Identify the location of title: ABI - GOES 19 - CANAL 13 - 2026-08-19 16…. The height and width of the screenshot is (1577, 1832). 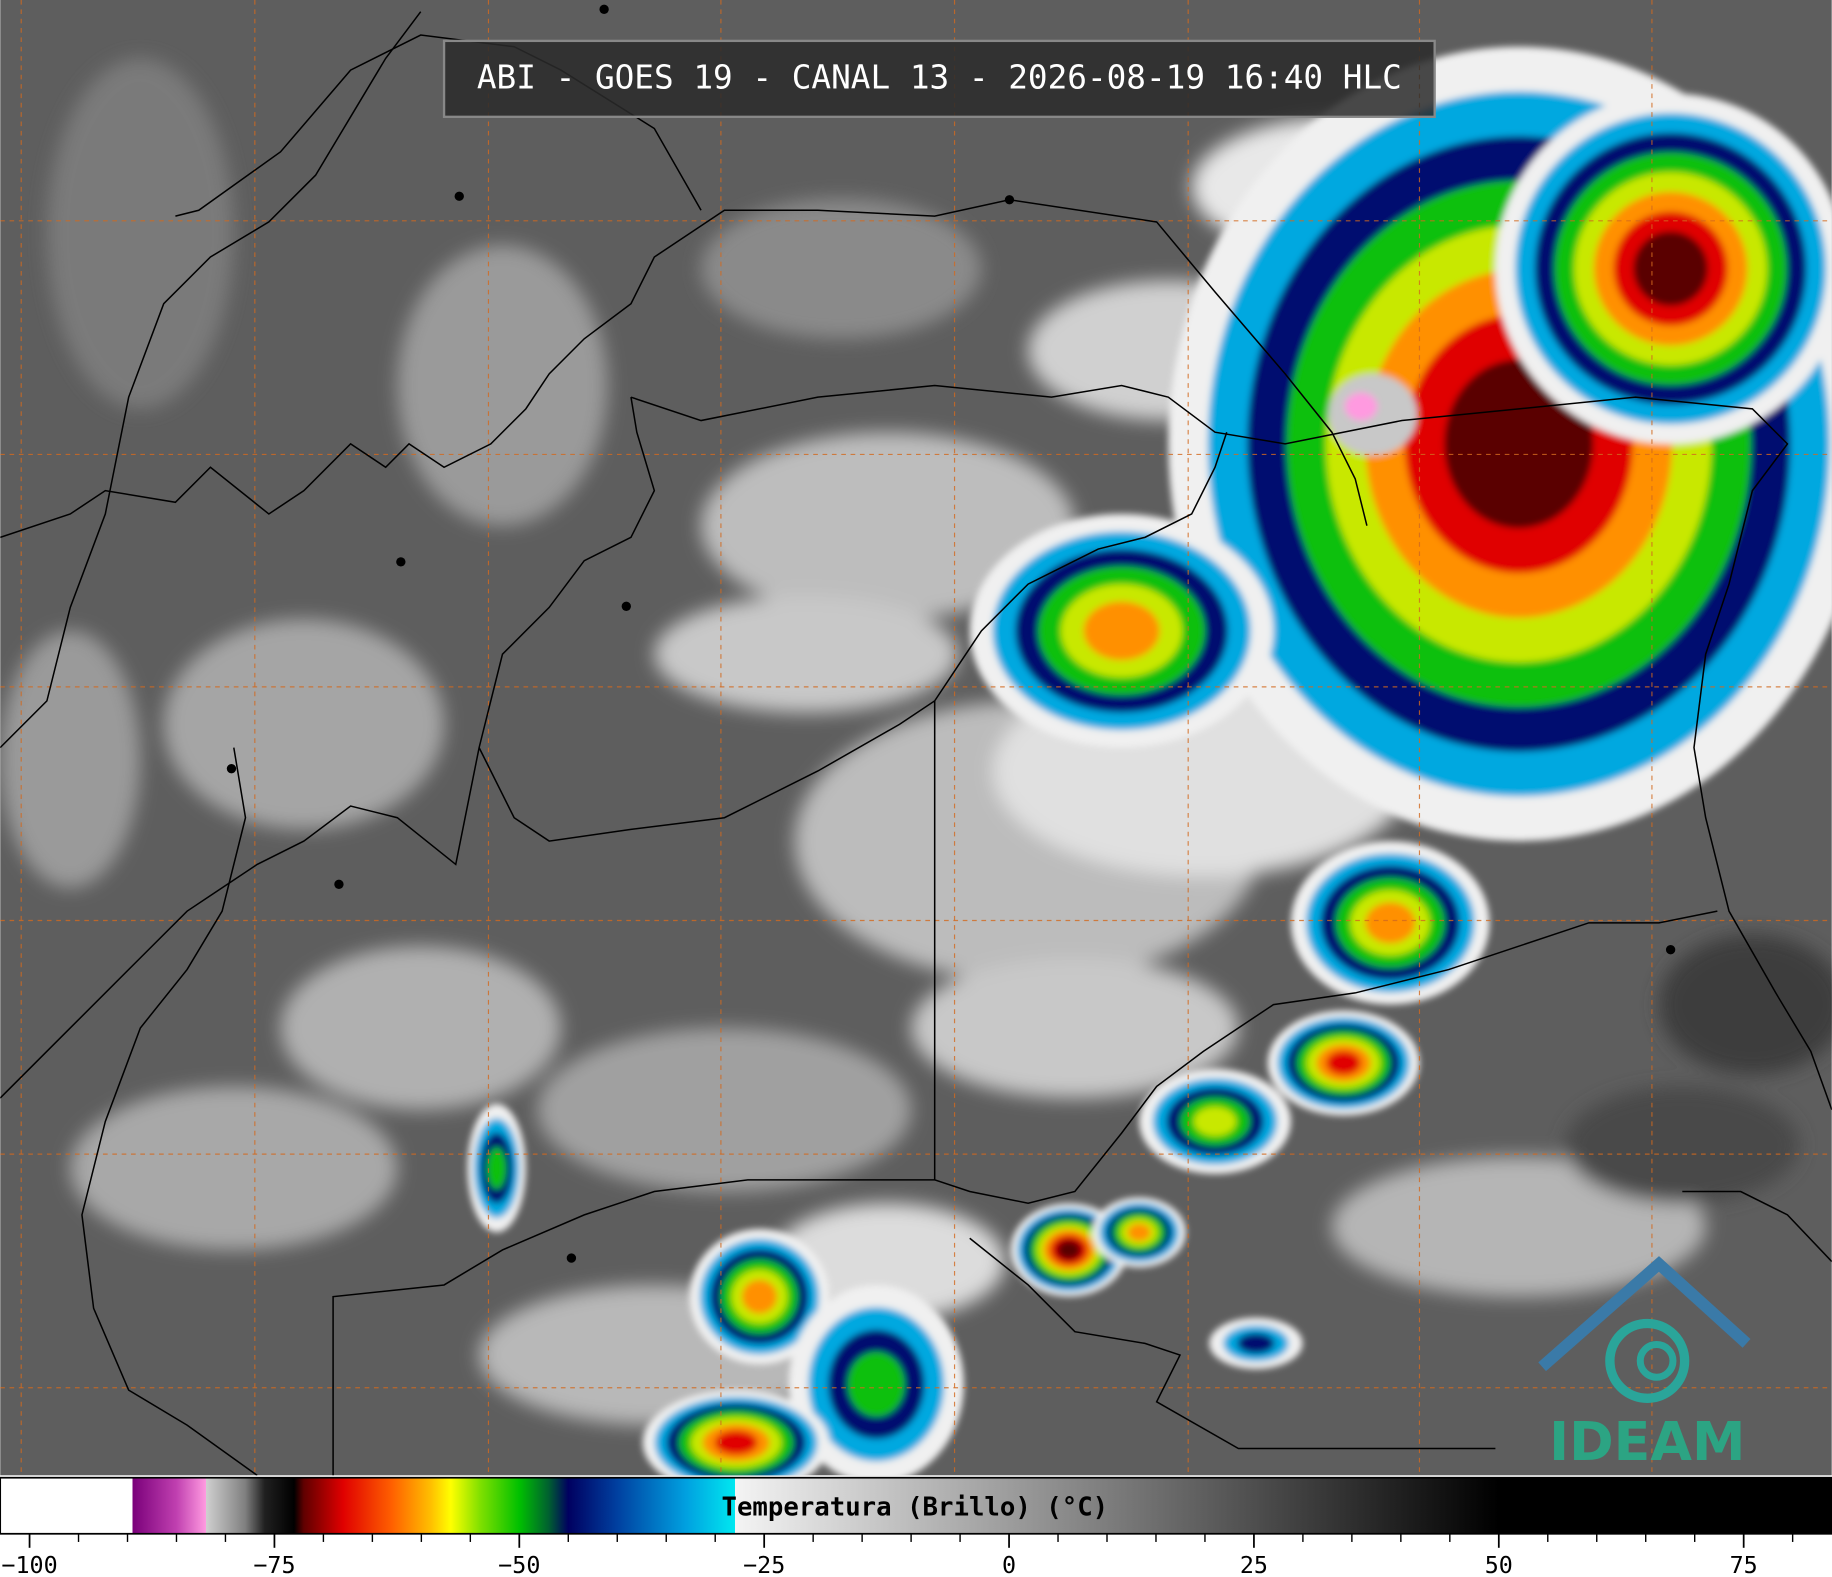
(939, 77).